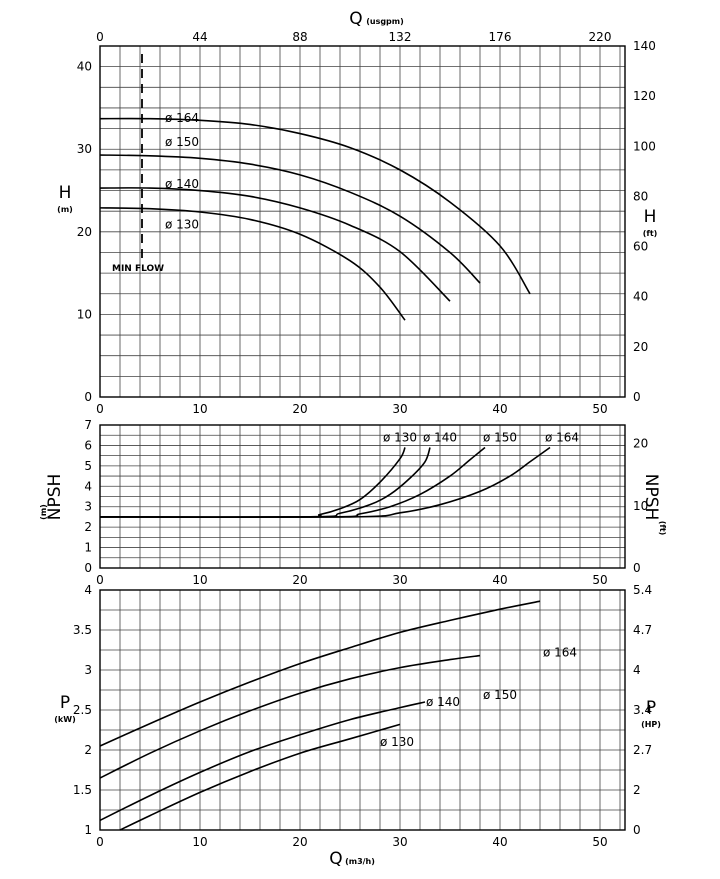 The width and height of the screenshot is (720, 879). Describe the element at coordinates (399, 842) in the screenshot. I see `power-x-tick: 30` at that location.